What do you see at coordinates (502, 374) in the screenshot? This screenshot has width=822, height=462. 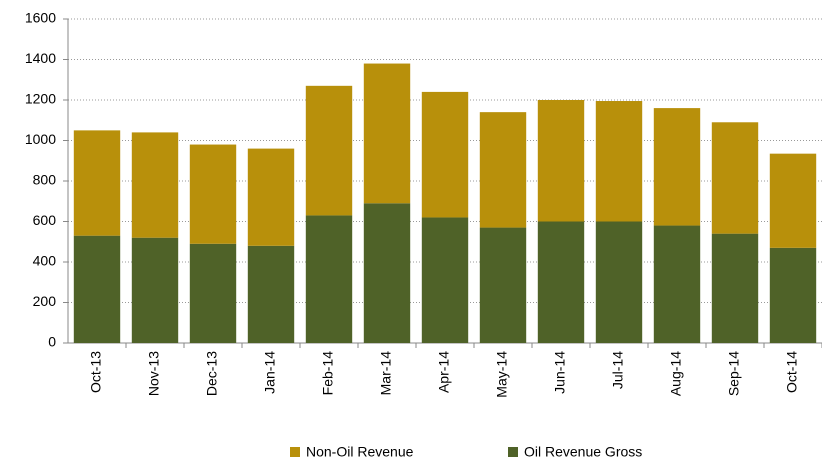 I see `x-tick-label: May-14` at bounding box center [502, 374].